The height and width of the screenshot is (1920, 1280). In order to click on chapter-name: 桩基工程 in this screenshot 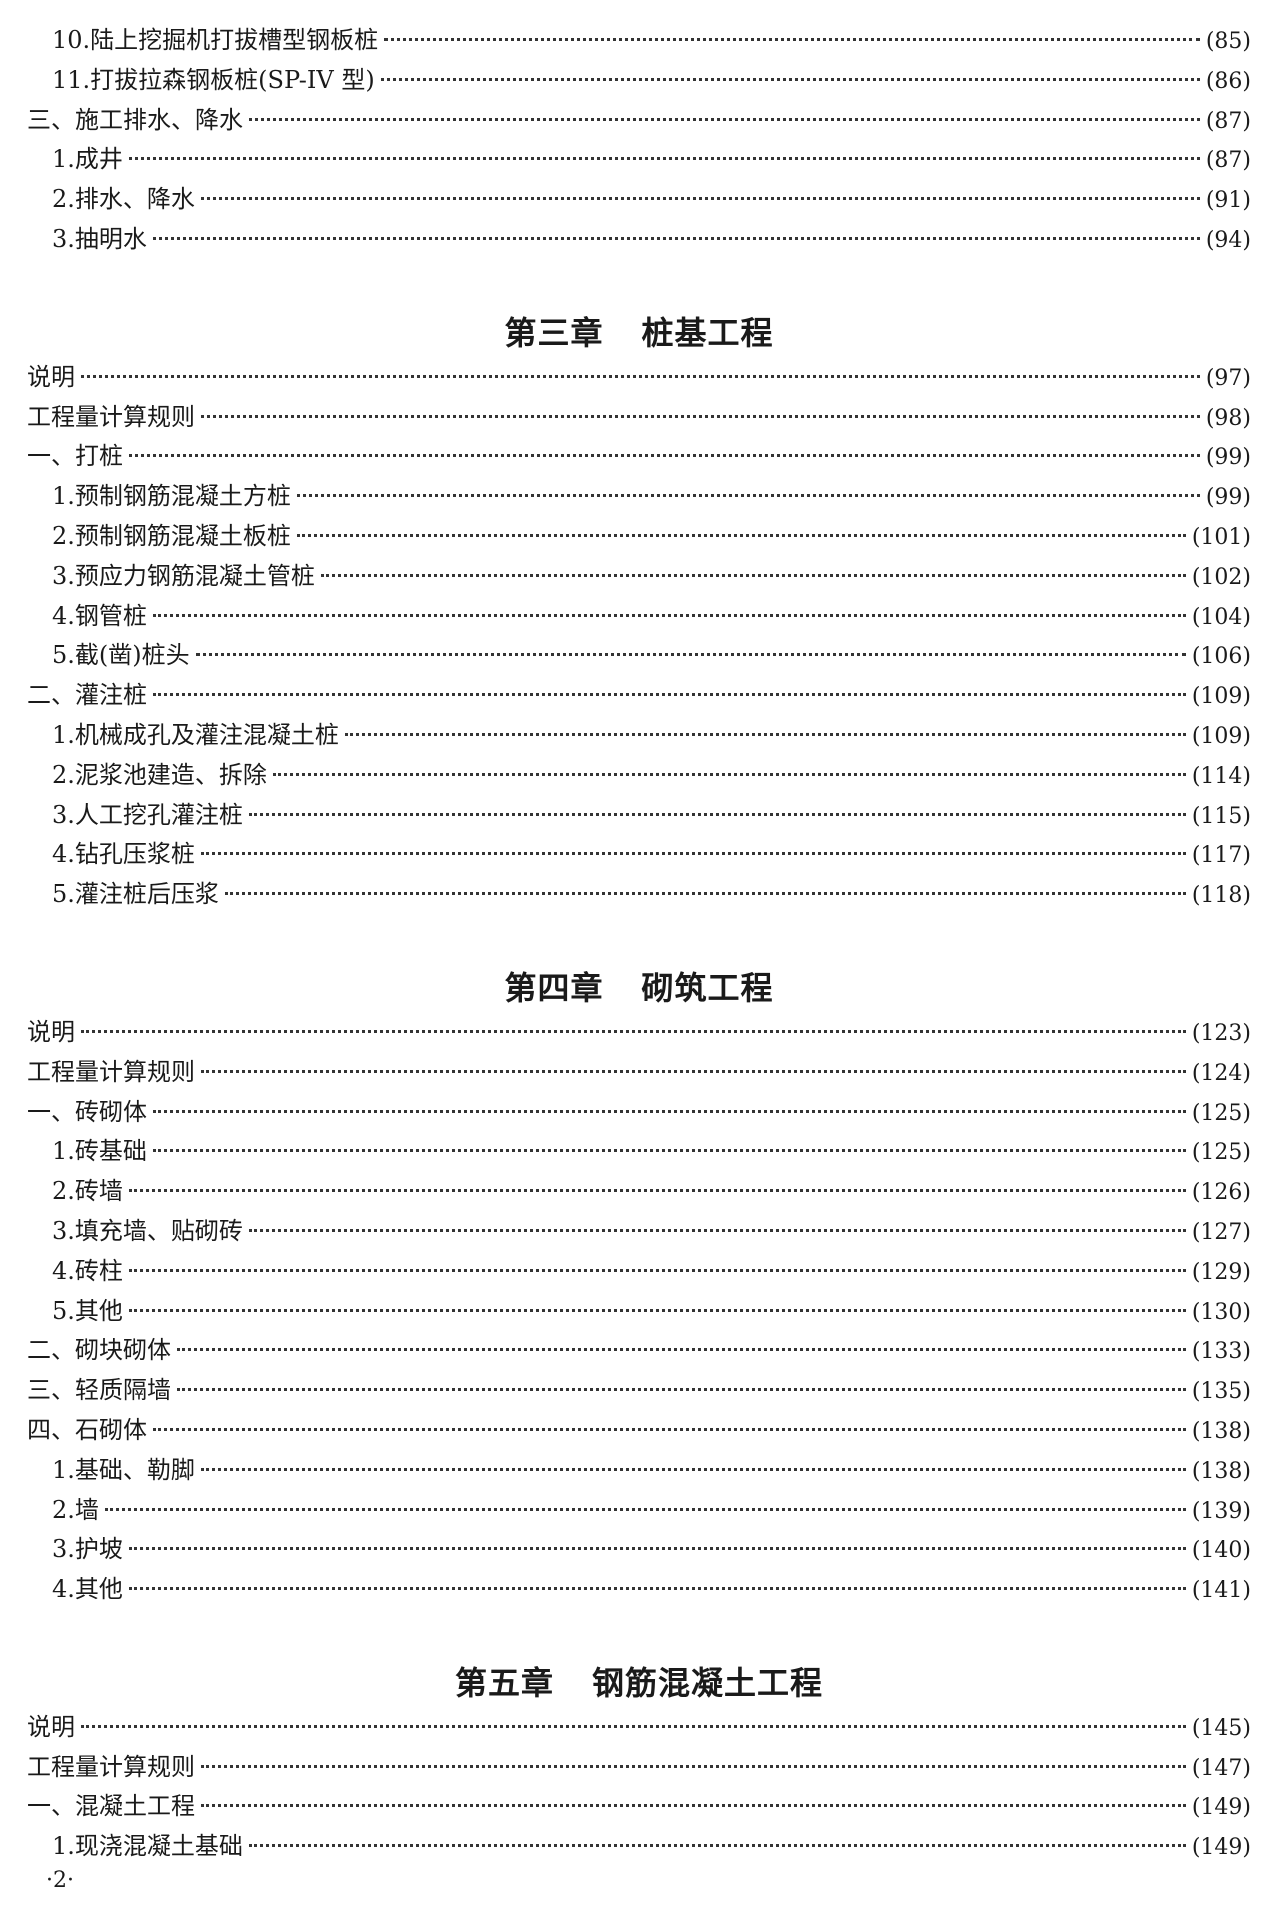, I will do `click(707, 332)`.